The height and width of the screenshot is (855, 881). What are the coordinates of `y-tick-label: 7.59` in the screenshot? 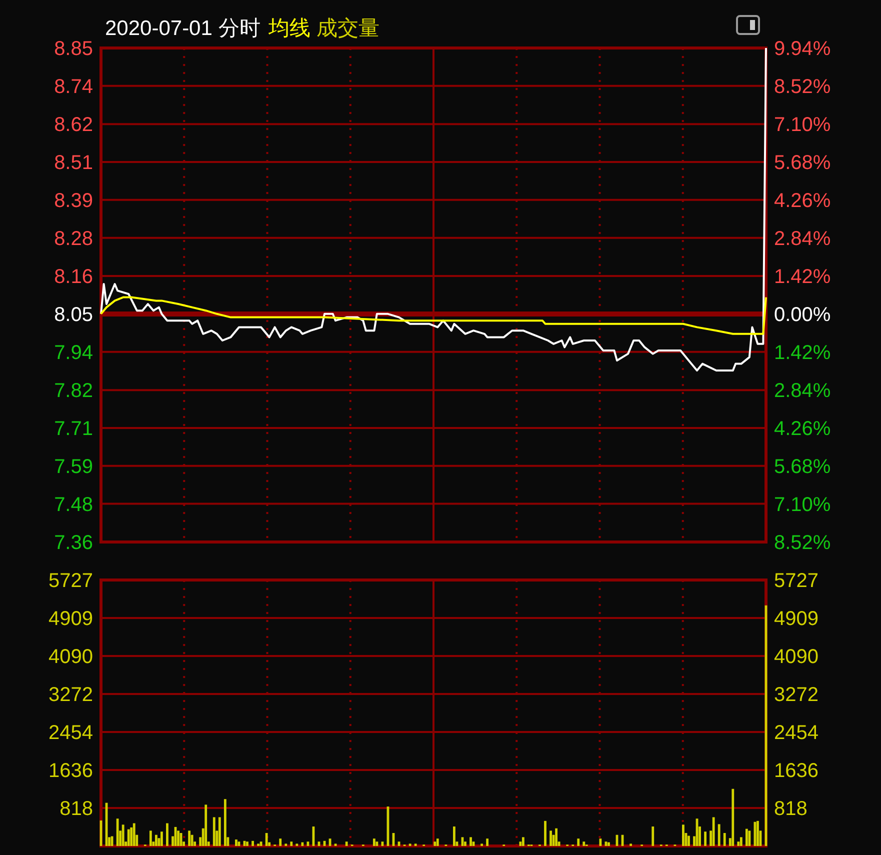 It's located at (73, 467).